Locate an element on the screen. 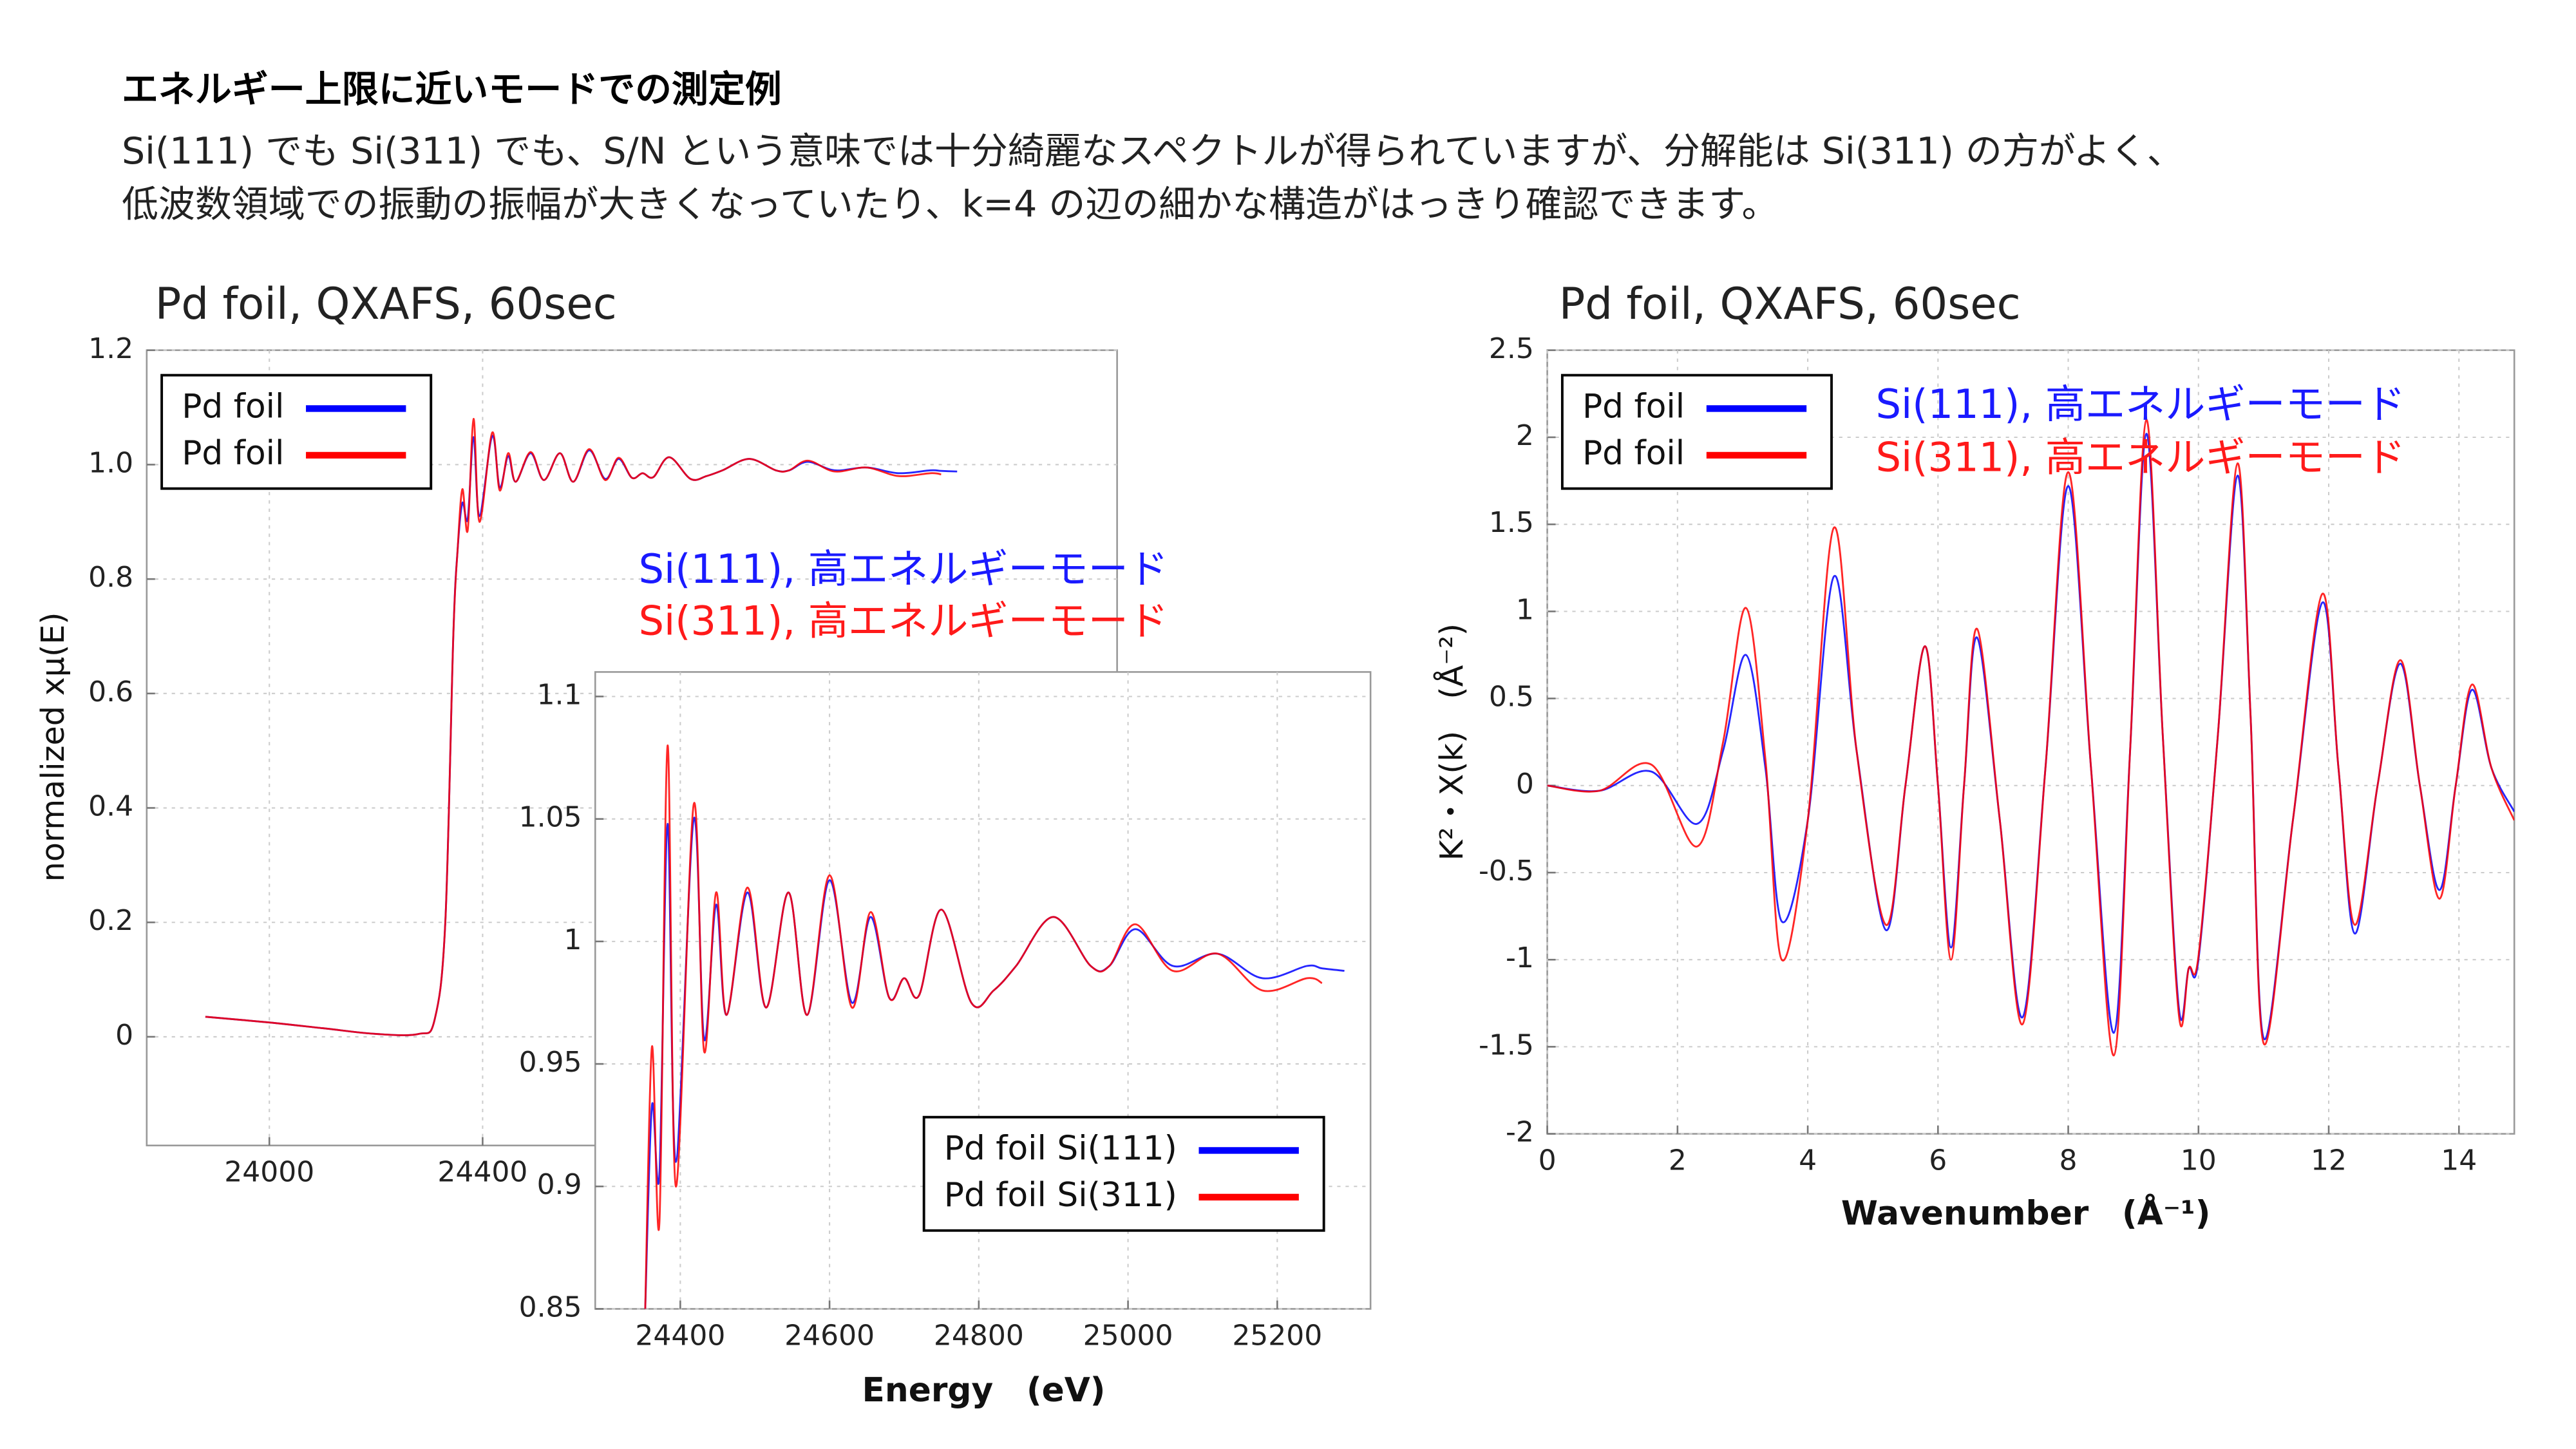 Image resolution: width=2576 pixels, height=1449 pixels. y-tick-label: 2.5 is located at coordinates (1512, 349).